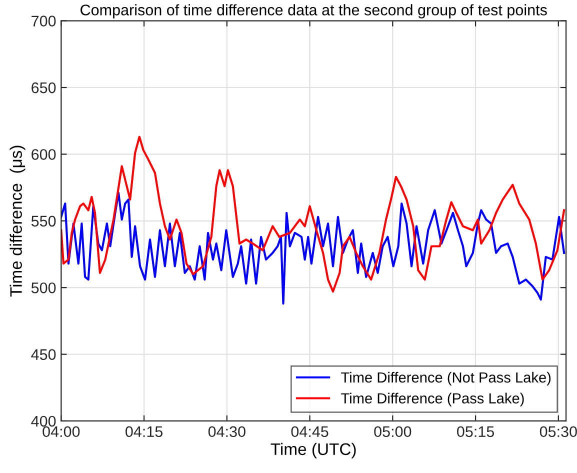 Image resolution: width=577 pixels, height=473 pixels. Describe the element at coordinates (18, 221) in the screenshot. I see `y-axis-title: Time difference (μs)` at that location.